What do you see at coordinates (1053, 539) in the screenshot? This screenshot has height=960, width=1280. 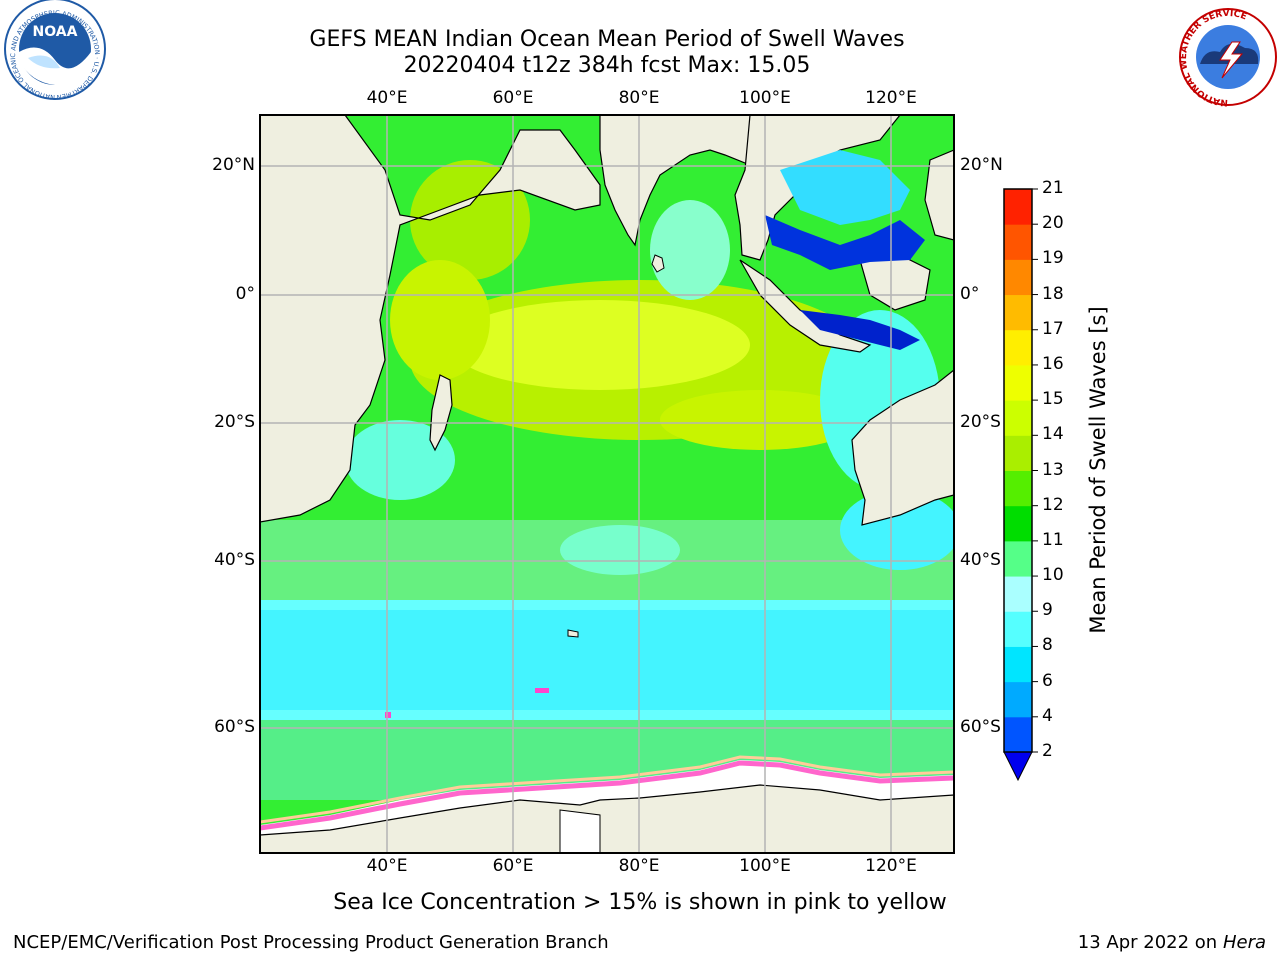 I see `colorbar-tick-label: 11` at bounding box center [1053, 539].